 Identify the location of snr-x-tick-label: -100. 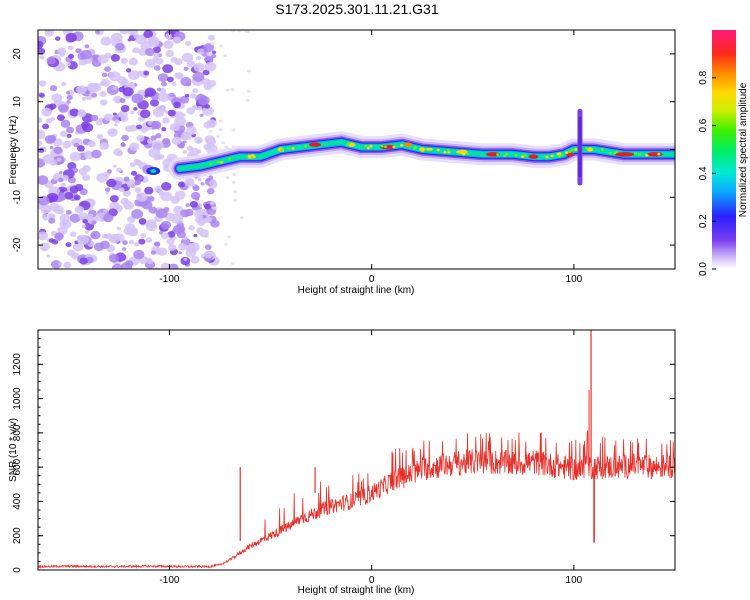
(169, 580).